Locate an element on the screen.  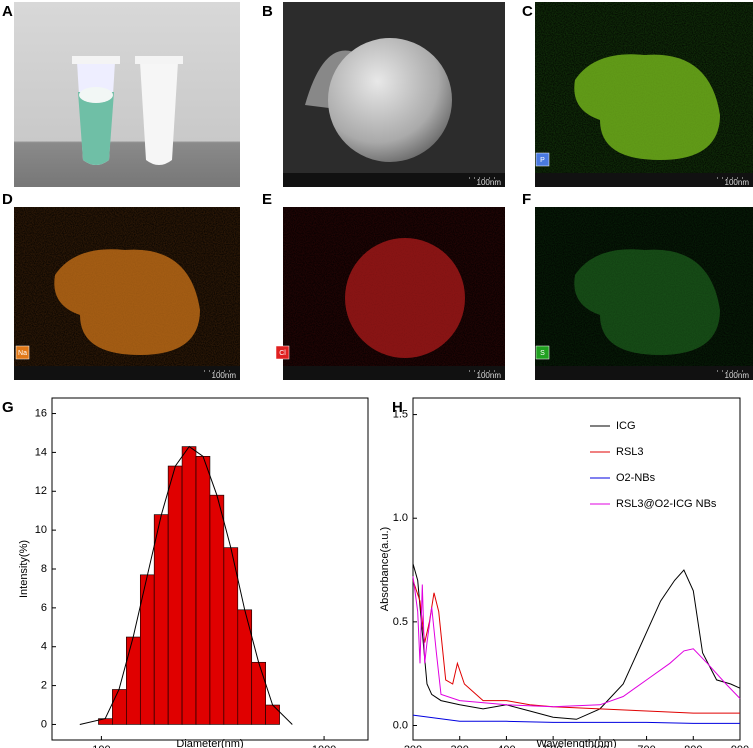
y-tick-label: 1.0 is located at coordinates (400, 518).